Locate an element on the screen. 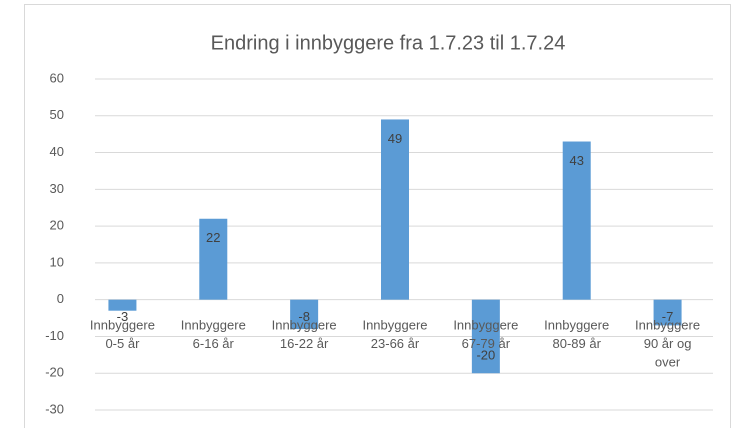 The image size is (743, 428). y-tick-label: 30 is located at coordinates (57, 188).